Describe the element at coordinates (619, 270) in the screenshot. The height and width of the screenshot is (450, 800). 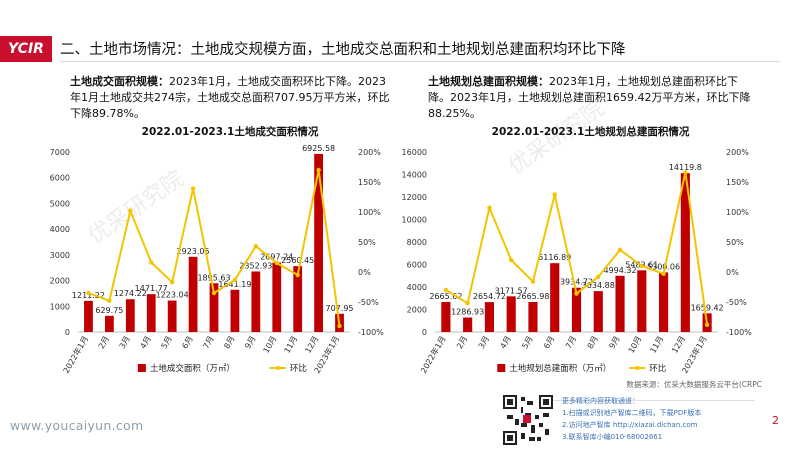
I see `bar-data-label: 4994.32` at that location.